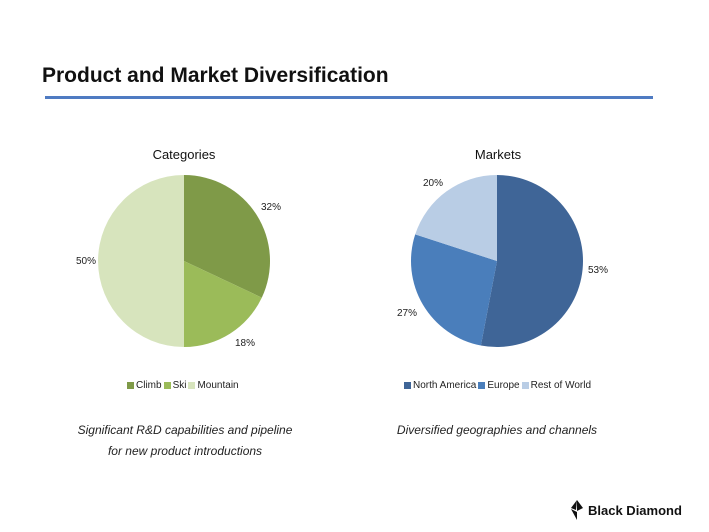 This screenshot has width=709, height=532. What do you see at coordinates (179, 385) in the screenshot?
I see `legend-label: Ski` at bounding box center [179, 385].